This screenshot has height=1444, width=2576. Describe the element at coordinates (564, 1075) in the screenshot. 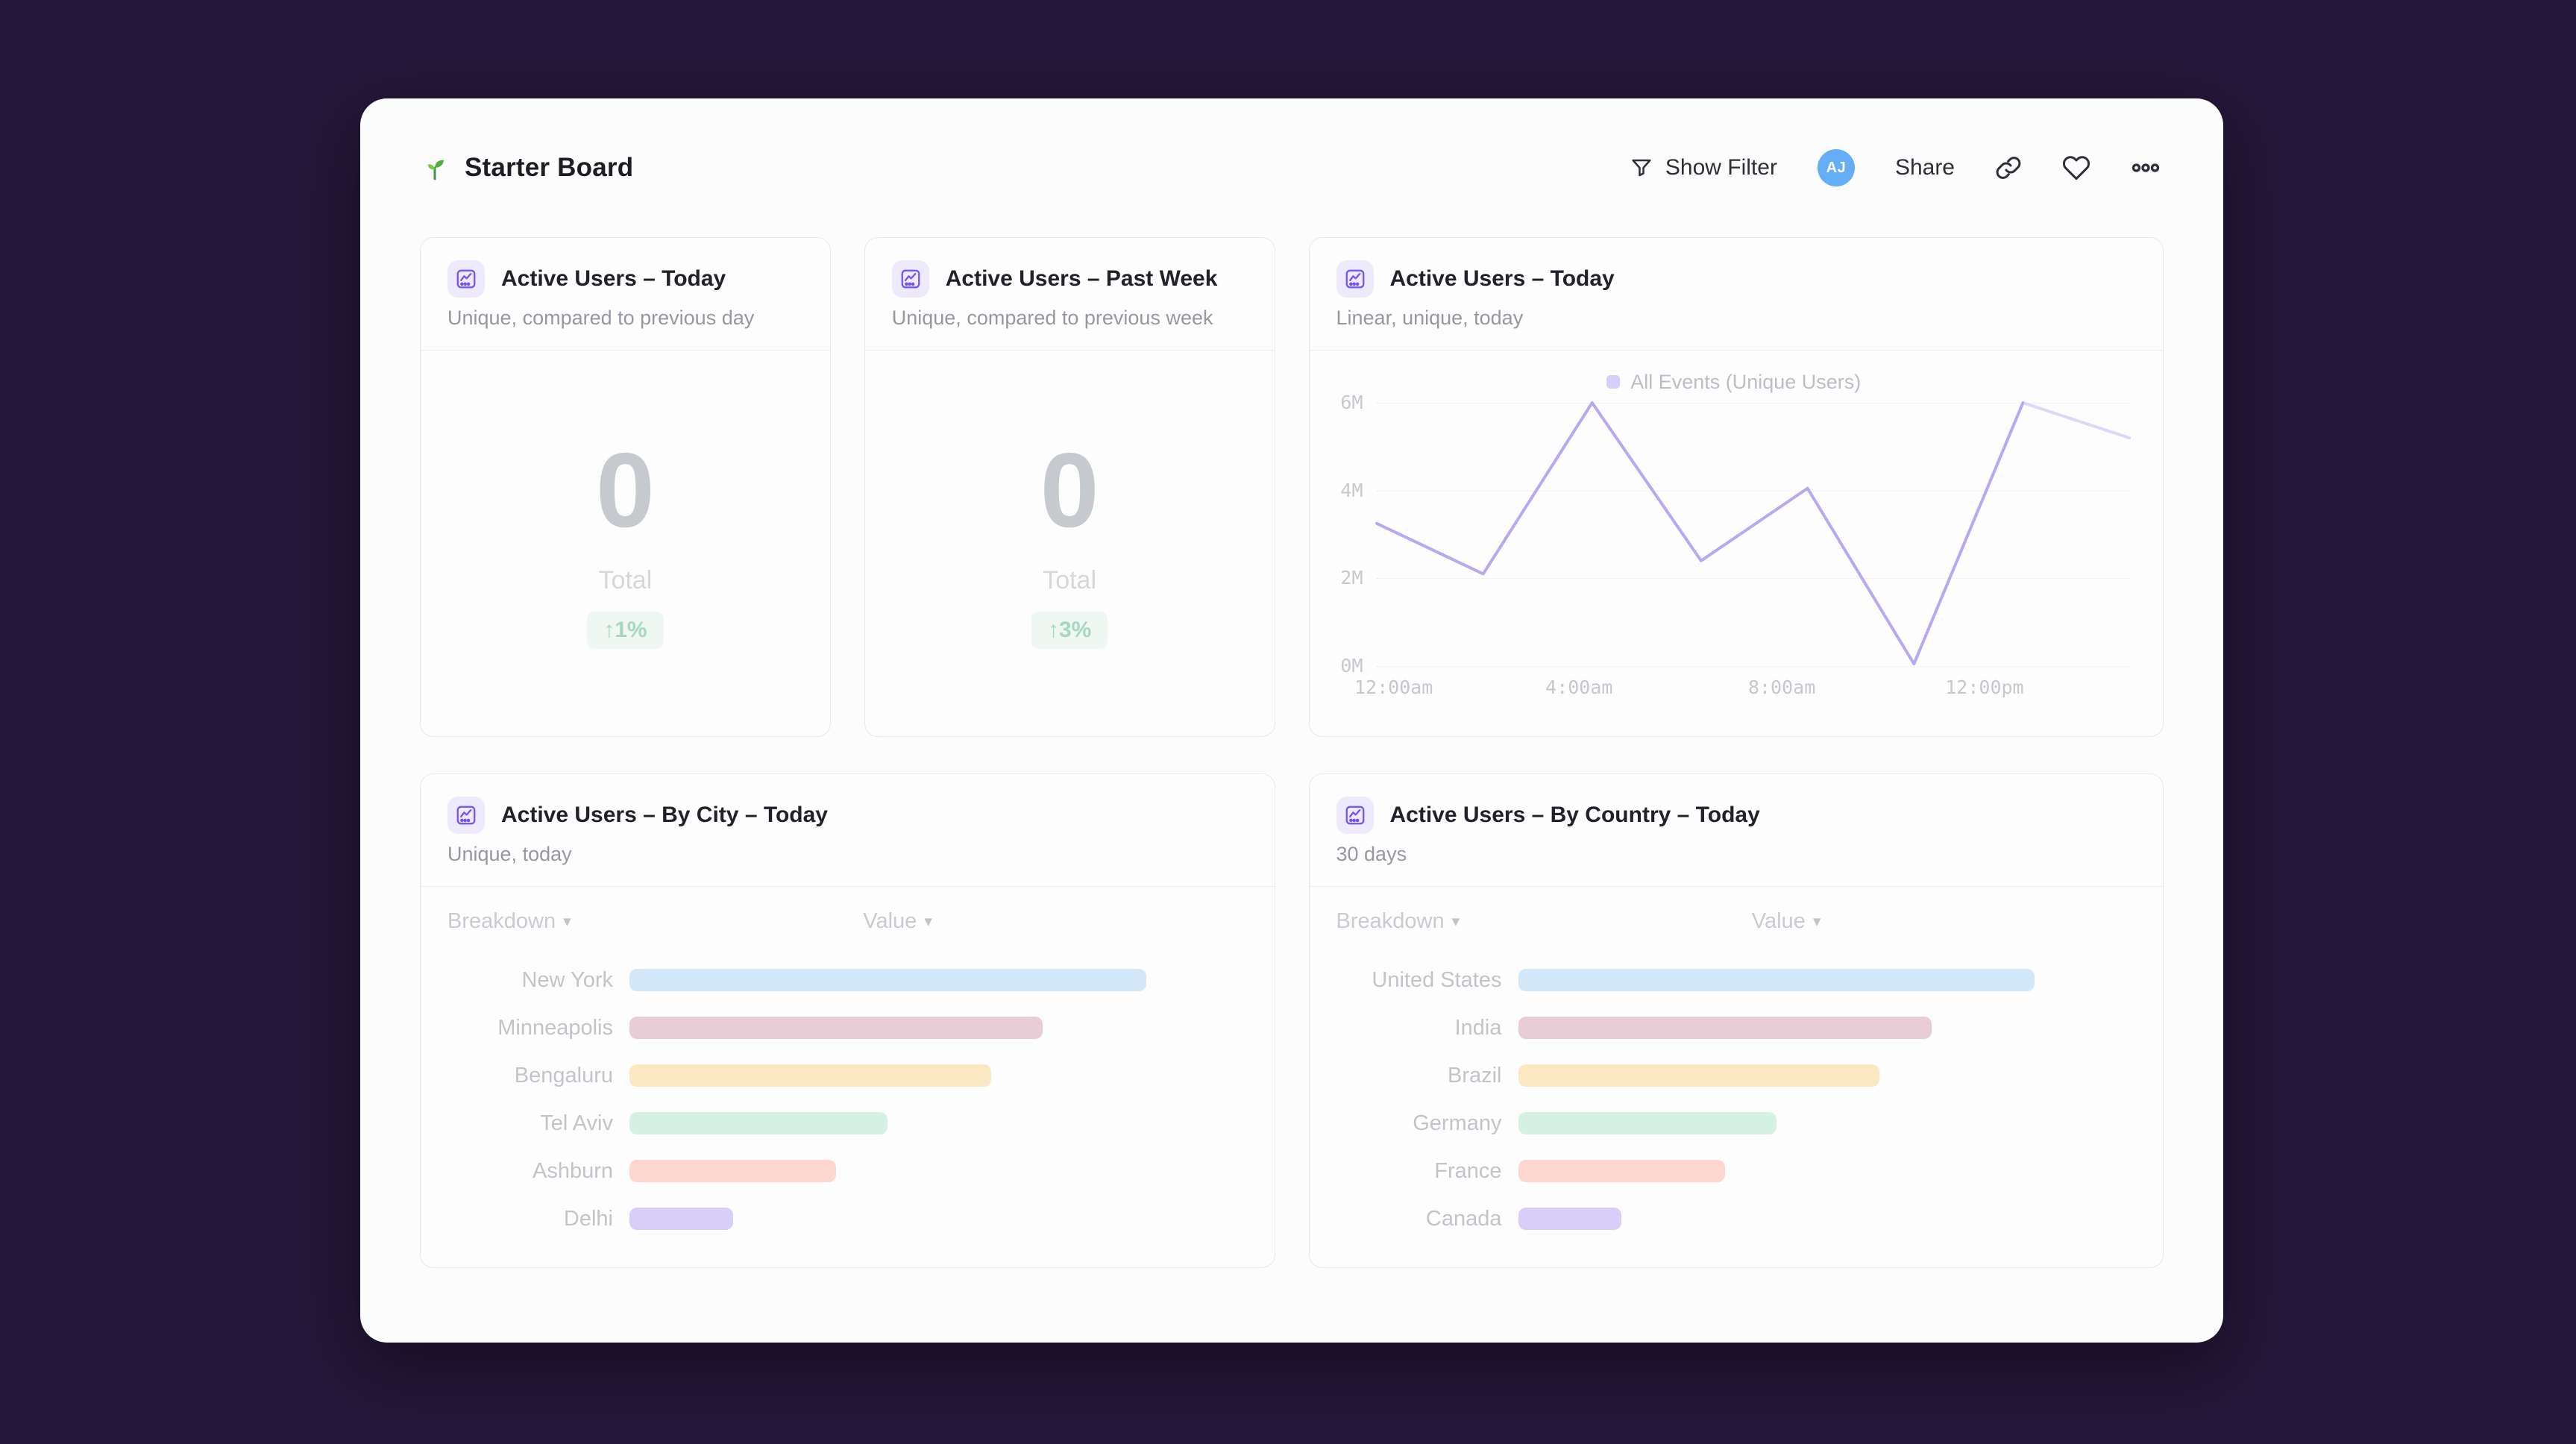

I see `row-label: Bengaluru` at that location.